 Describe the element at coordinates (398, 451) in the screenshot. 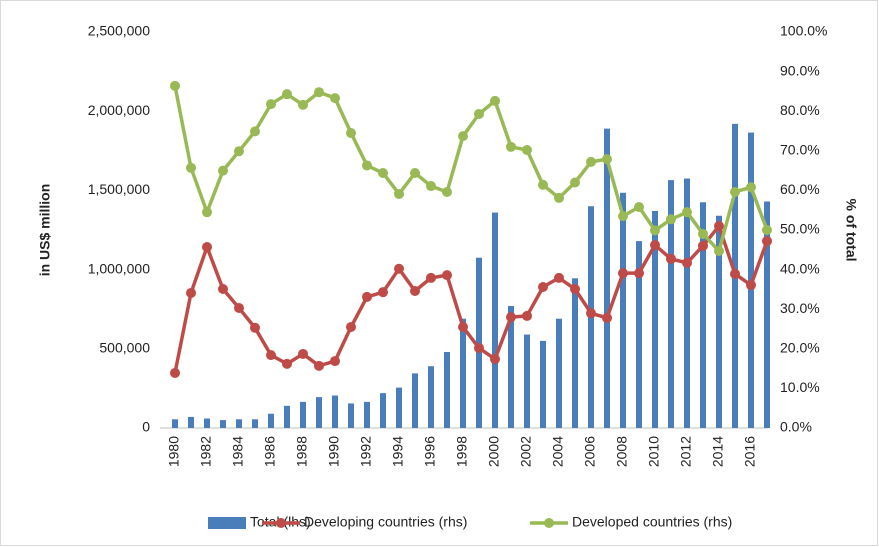

I see `x-tick-label: 1994` at that location.